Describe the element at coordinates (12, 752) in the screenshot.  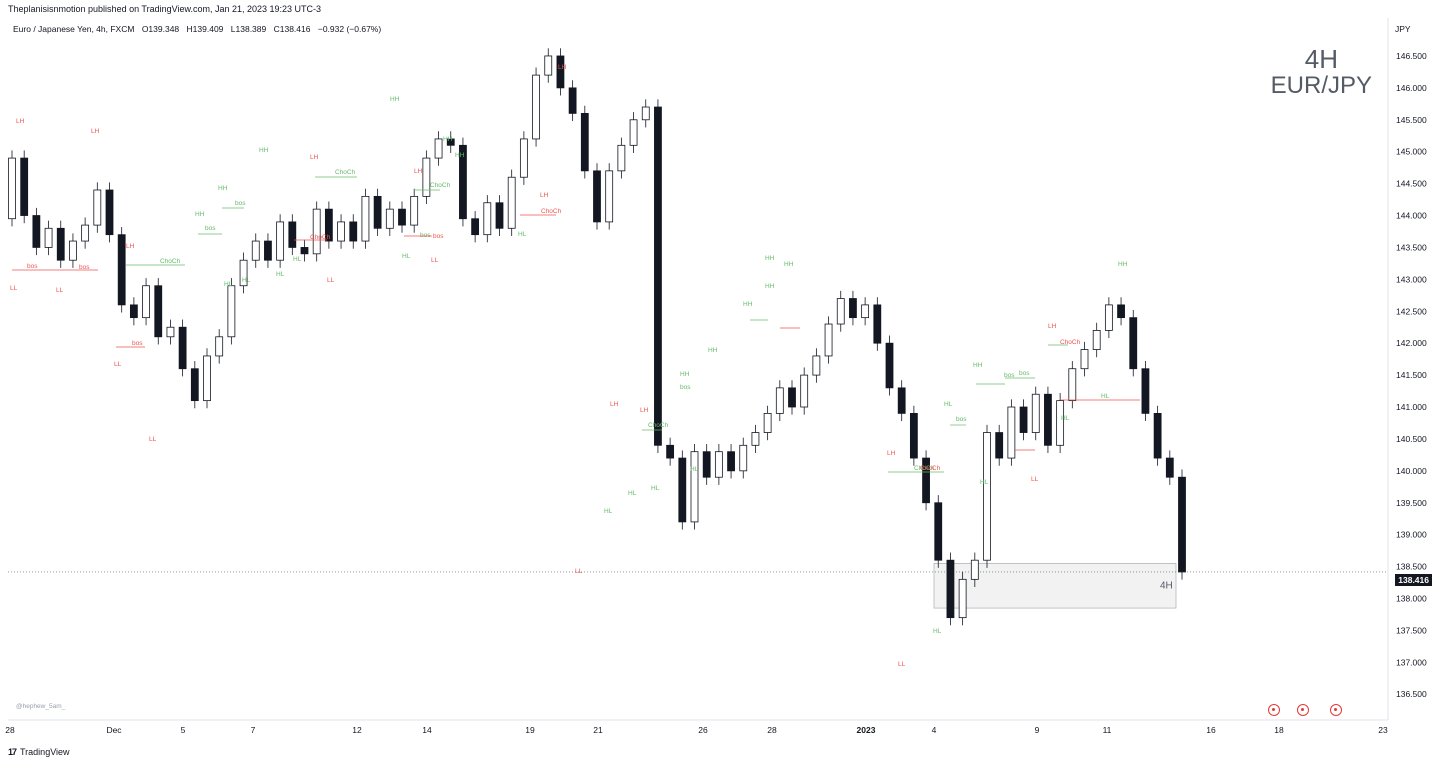
I see `tv-logo-icon: 17` at that location.